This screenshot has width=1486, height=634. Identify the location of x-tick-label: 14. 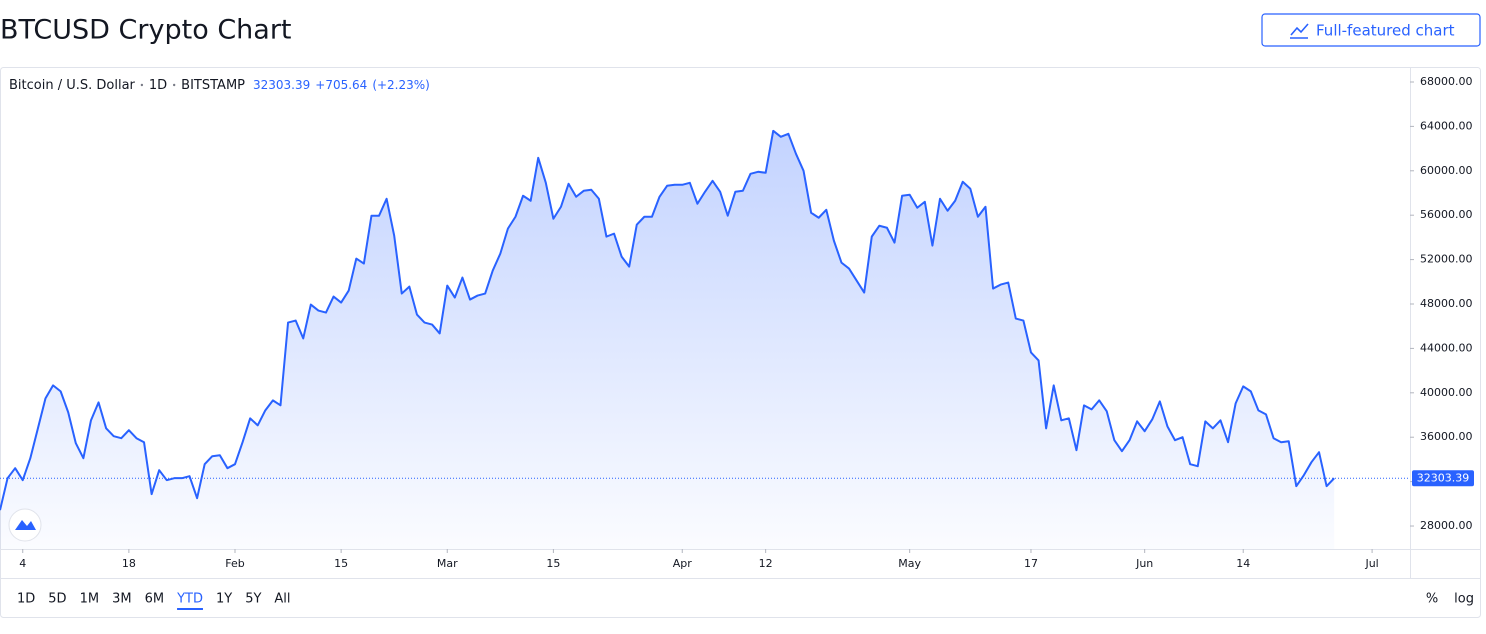
(1243, 563).